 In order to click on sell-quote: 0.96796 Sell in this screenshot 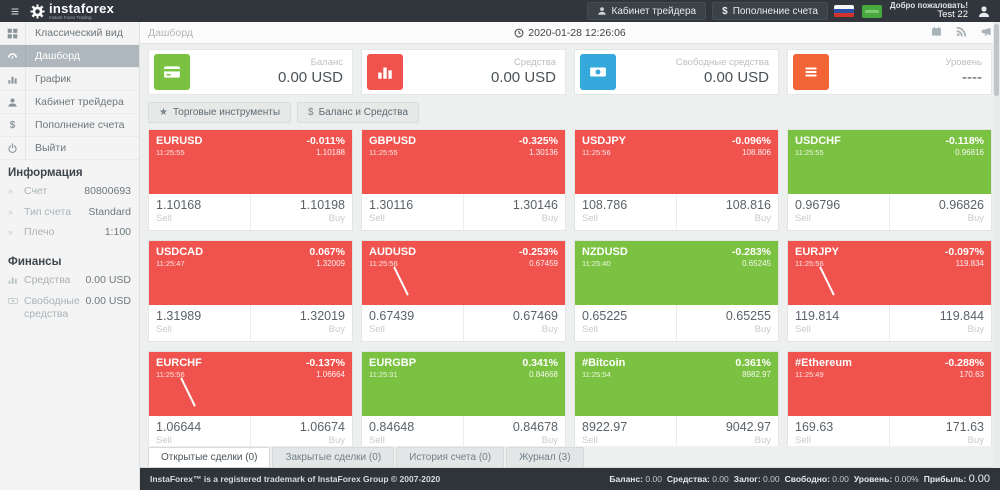, I will do `click(838, 212)`.